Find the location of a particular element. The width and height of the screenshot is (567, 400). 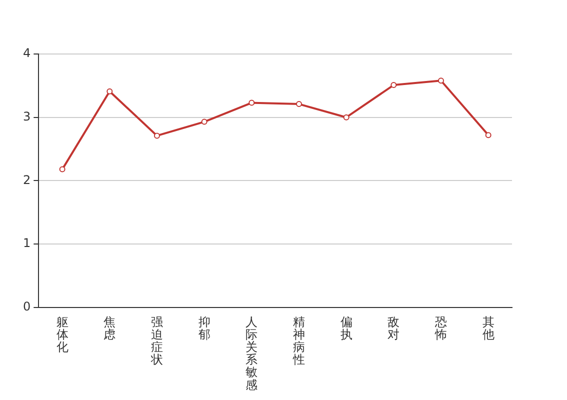

x-tick-label: 其他 is located at coordinates (488, 328).